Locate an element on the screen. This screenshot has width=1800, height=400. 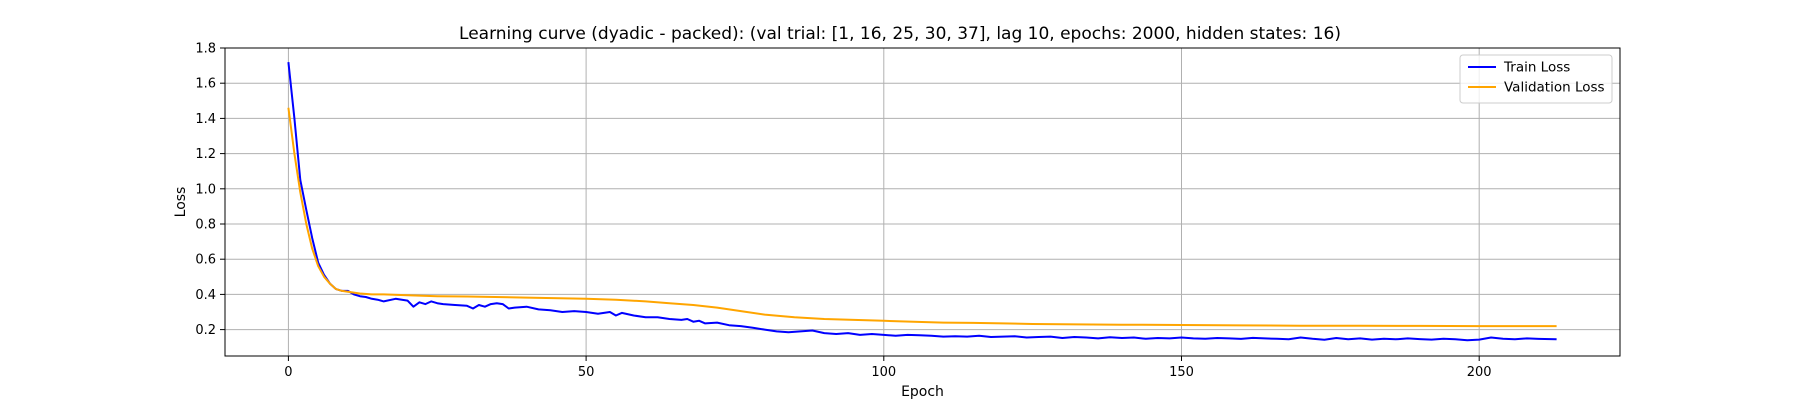
y-tick-label: 0.4 is located at coordinates (205, 295).